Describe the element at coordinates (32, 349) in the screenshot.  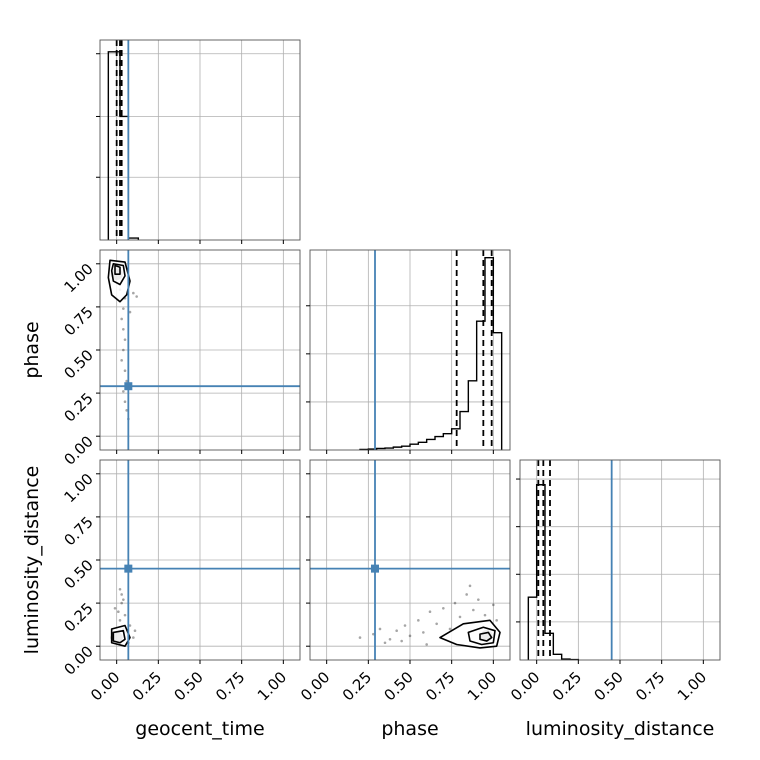
I see `y-axis-label-phase: phase` at that location.